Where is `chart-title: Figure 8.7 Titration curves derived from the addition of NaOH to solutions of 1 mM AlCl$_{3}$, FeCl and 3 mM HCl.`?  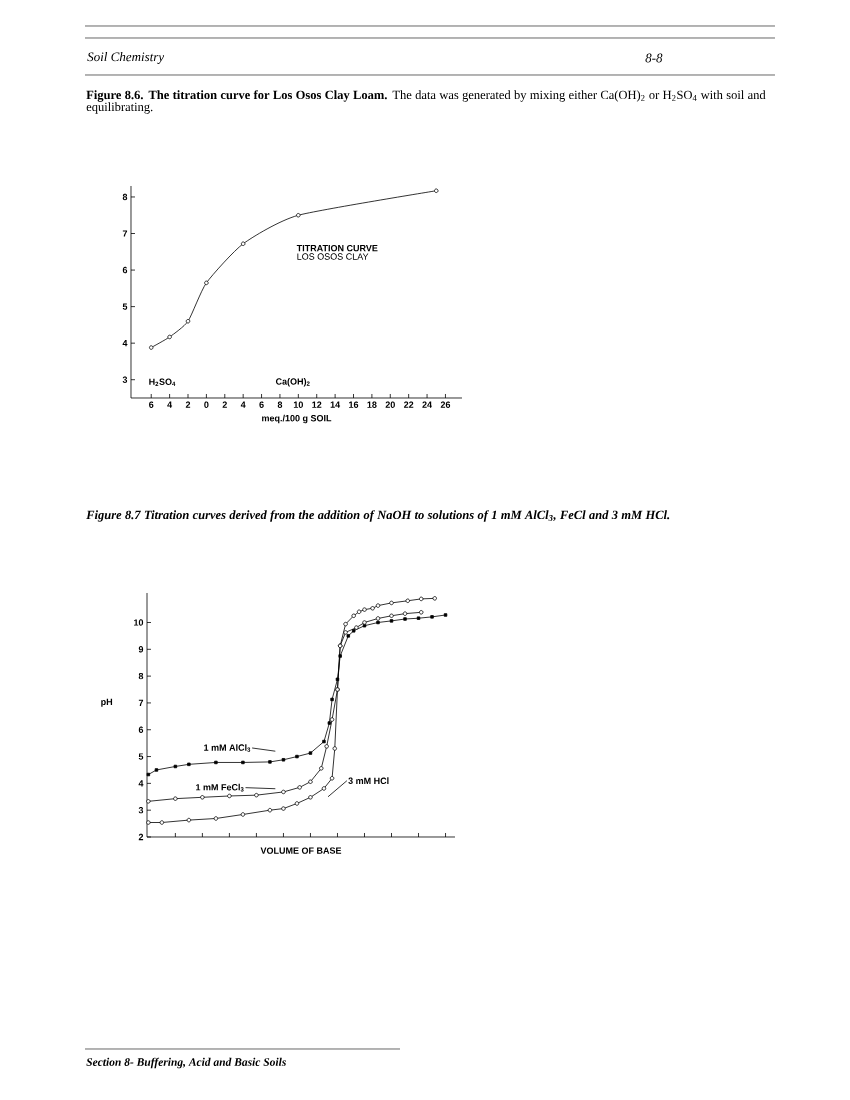
chart-title: Figure 8.7 Titration curves derived from the addition of NaOH to solutions of 1 mM AlCl$_{3}$, FeCl and 3 mM HCl. is located at coordinates (378, 516).